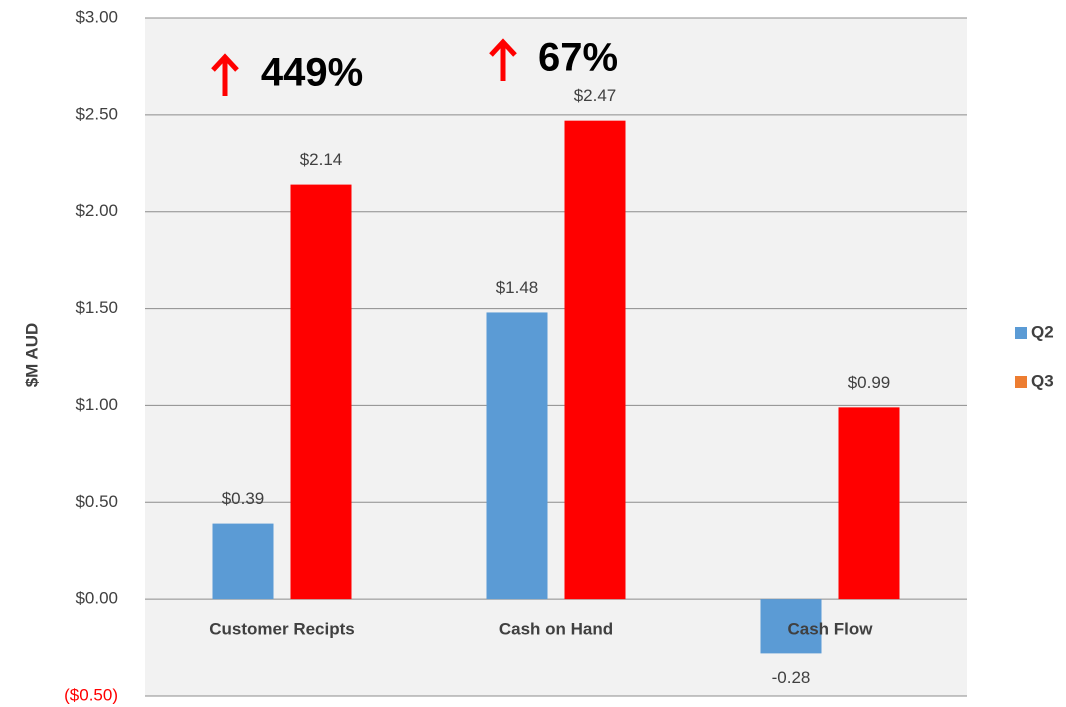 The width and height of the screenshot is (1066, 707). Describe the element at coordinates (96, 501) in the screenshot. I see `y-tick-label: $0.50` at that location.